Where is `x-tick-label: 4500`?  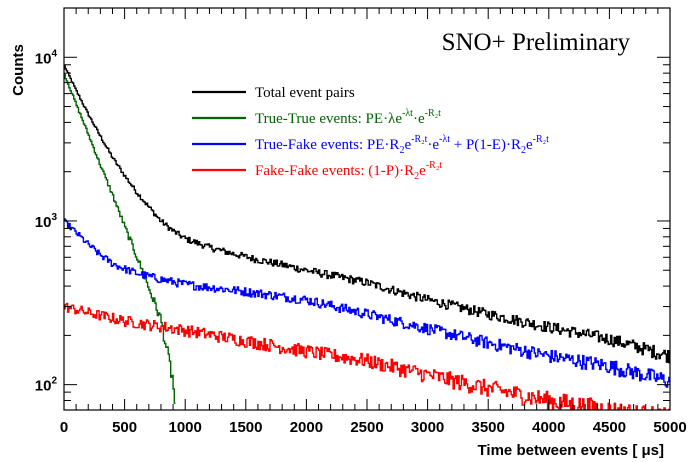 x-tick-label: 4500 is located at coordinates (609, 427).